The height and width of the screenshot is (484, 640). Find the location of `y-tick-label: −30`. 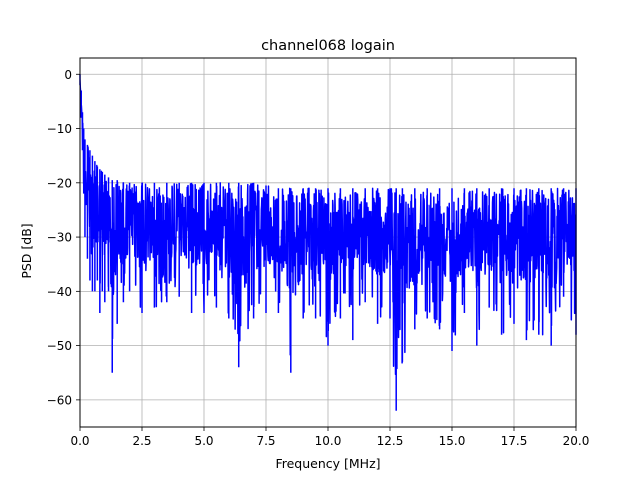

y-tick-label: −30 is located at coordinates (59, 238).